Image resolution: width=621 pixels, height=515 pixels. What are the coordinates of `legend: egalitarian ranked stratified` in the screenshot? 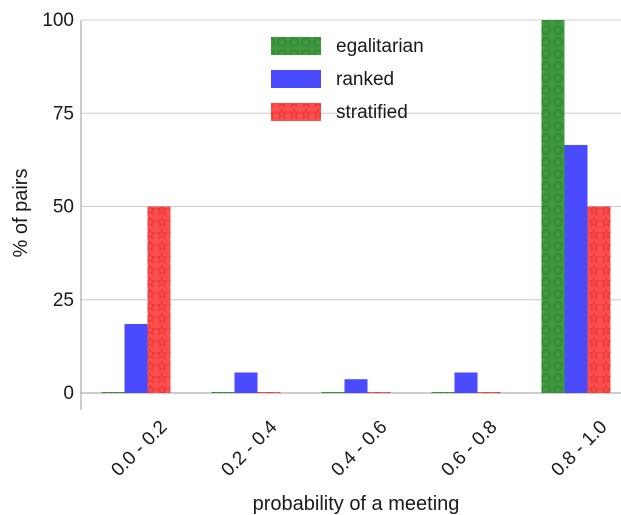 It's located at (347, 79).